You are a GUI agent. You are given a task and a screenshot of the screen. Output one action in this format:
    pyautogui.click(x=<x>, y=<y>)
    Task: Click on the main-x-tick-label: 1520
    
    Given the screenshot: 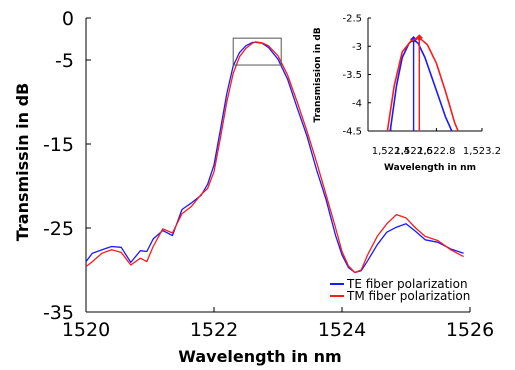 What is the action you would take?
    pyautogui.click(x=86, y=330)
    